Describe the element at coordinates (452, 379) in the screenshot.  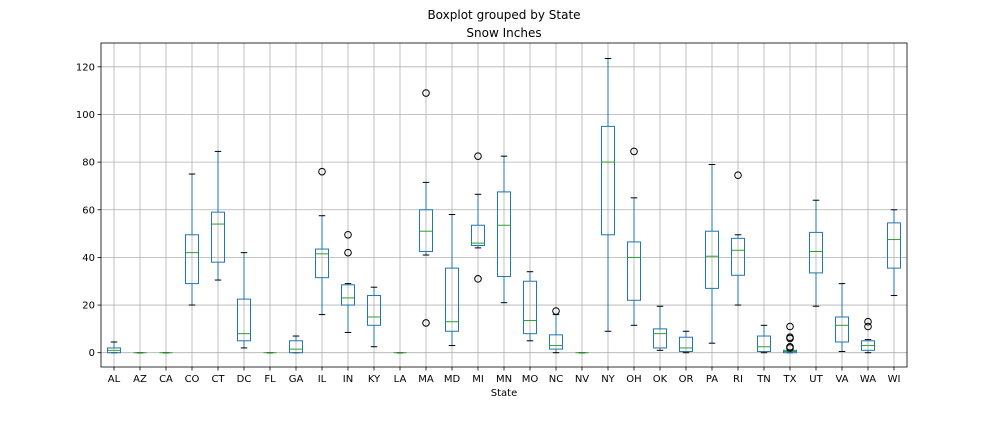
I see `x-tick-label: MD` at that location.